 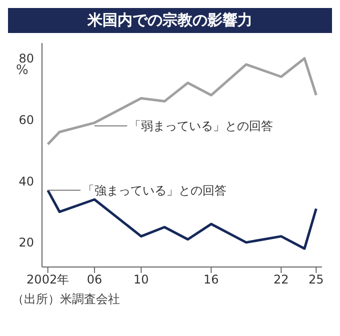 What do you see at coordinates (201, 126) in the screenshot?
I see `annotation: 「弱まっている」との回答` at bounding box center [201, 126].